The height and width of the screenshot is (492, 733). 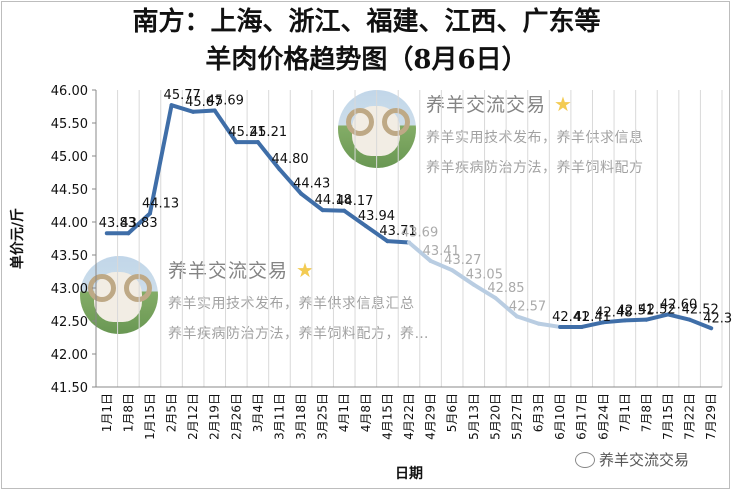 What do you see at coordinates (172, 412) in the screenshot?
I see `x-tick-label: 2月5日` at bounding box center [172, 412].